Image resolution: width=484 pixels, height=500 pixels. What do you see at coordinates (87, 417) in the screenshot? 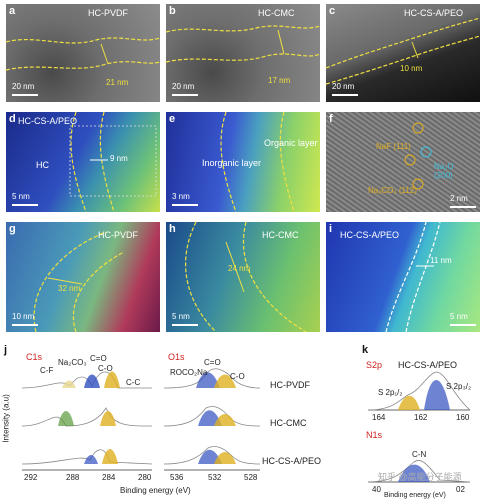
I see `c1s-row-cmc` at bounding box center [87, 417].